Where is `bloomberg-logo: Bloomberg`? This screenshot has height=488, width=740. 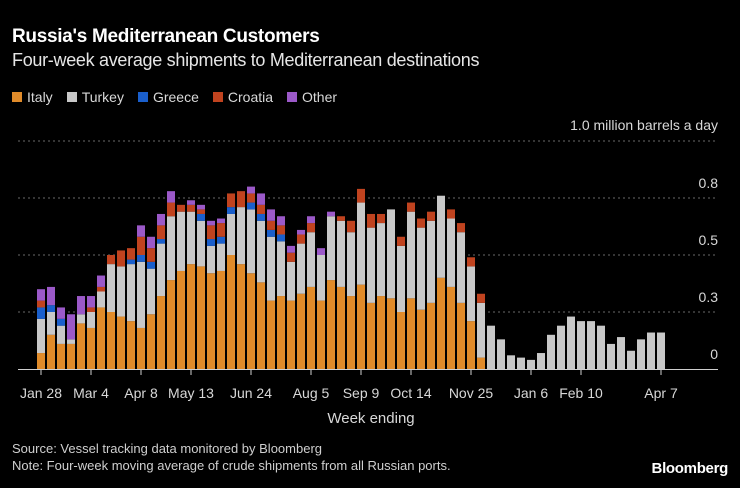 bloomberg-logo: Bloomberg is located at coordinates (690, 468).